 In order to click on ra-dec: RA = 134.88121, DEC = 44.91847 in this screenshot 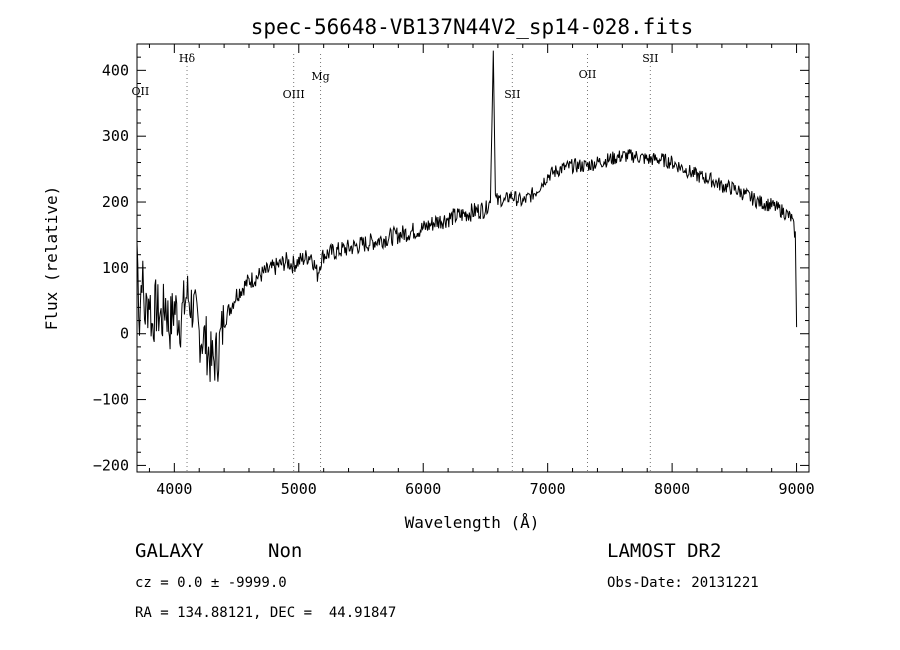, I will do `click(266, 613)`.